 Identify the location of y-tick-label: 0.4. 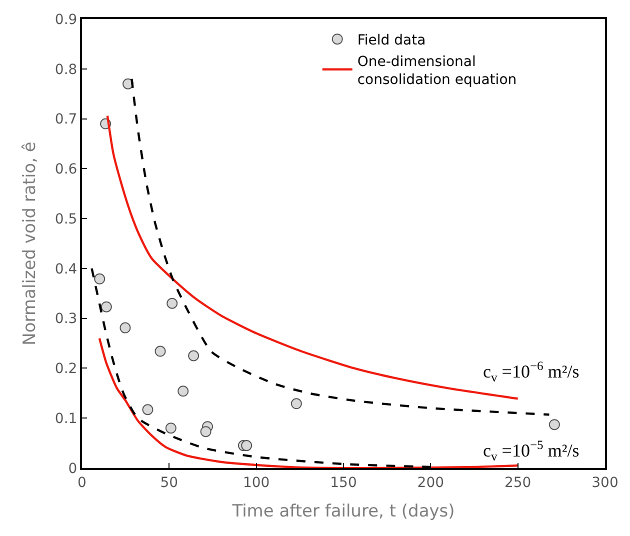
(66, 269).